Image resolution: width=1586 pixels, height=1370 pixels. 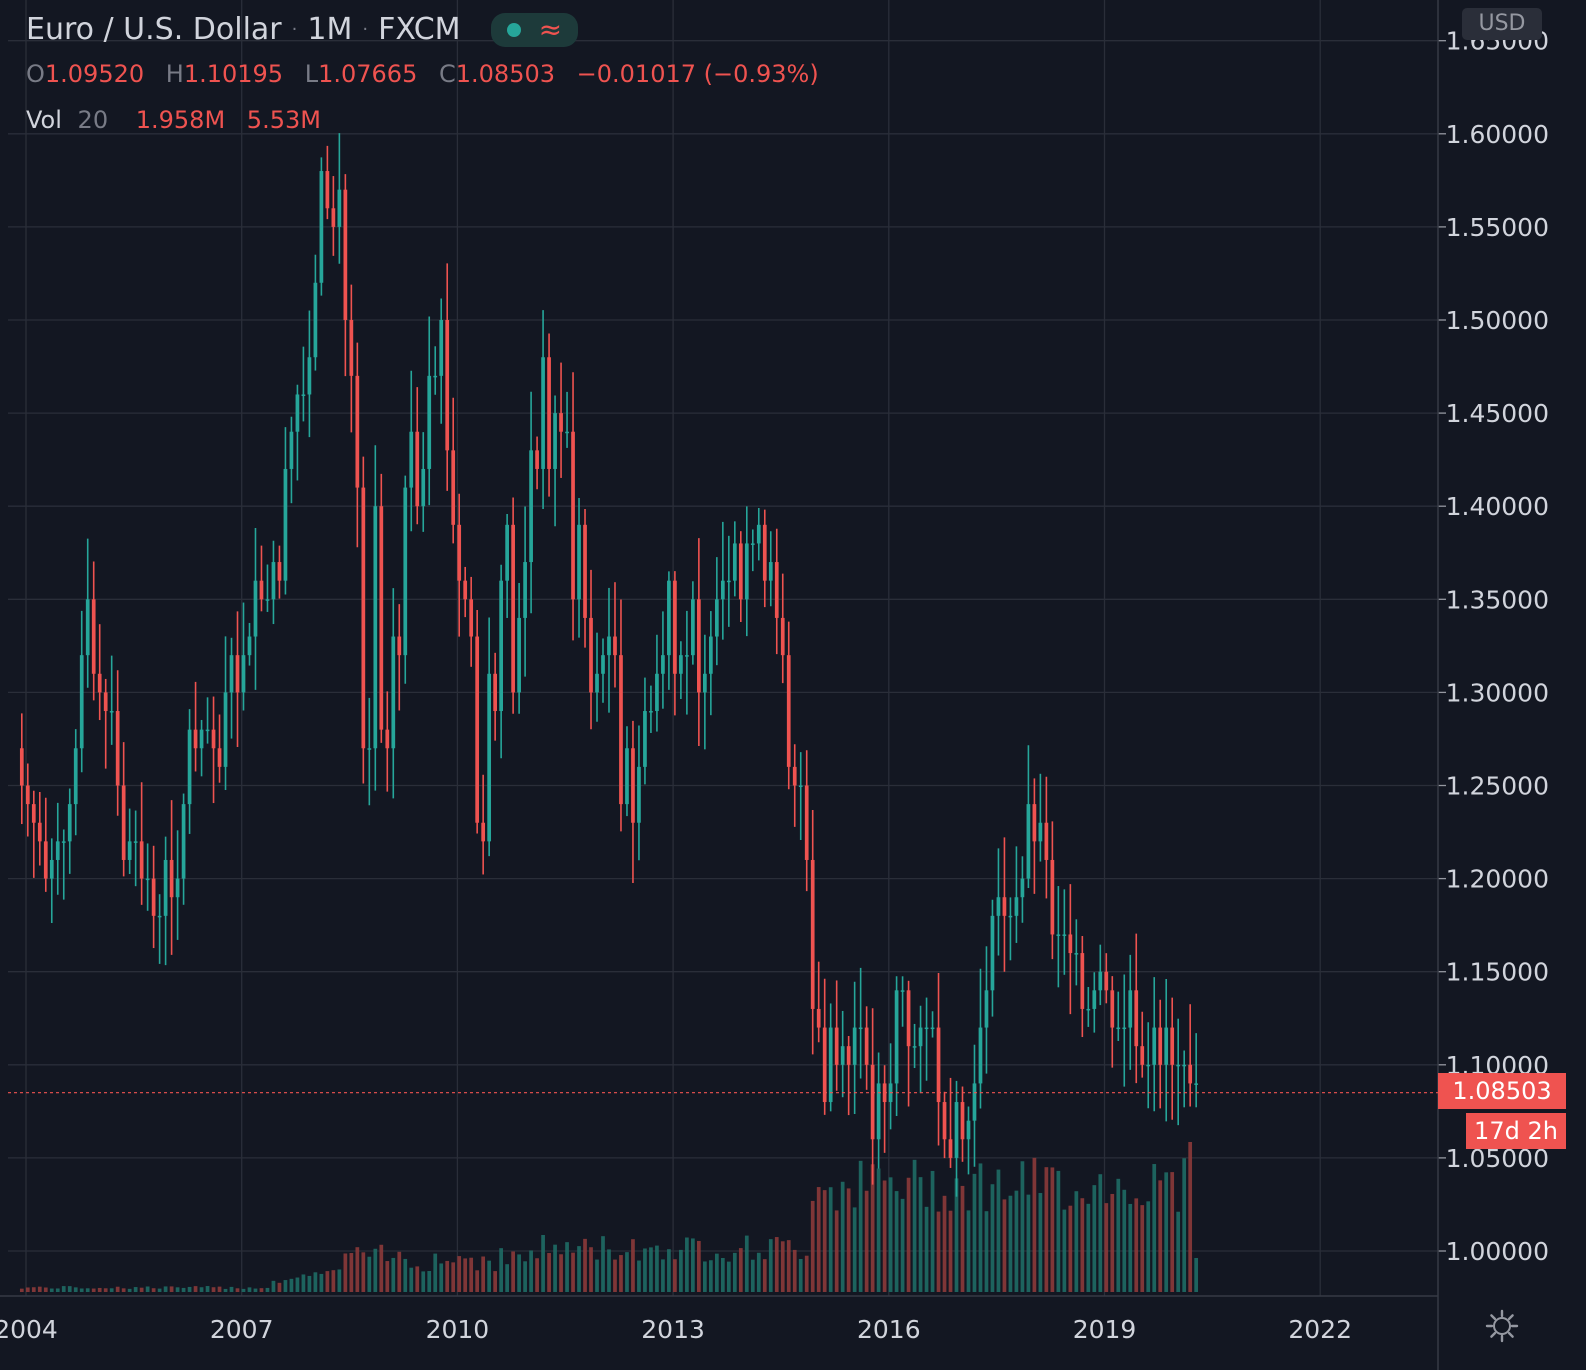 What do you see at coordinates (29, 1329) in the screenshot?
I see `x-tick-label: 2004` at bounding box center [29, 1329].